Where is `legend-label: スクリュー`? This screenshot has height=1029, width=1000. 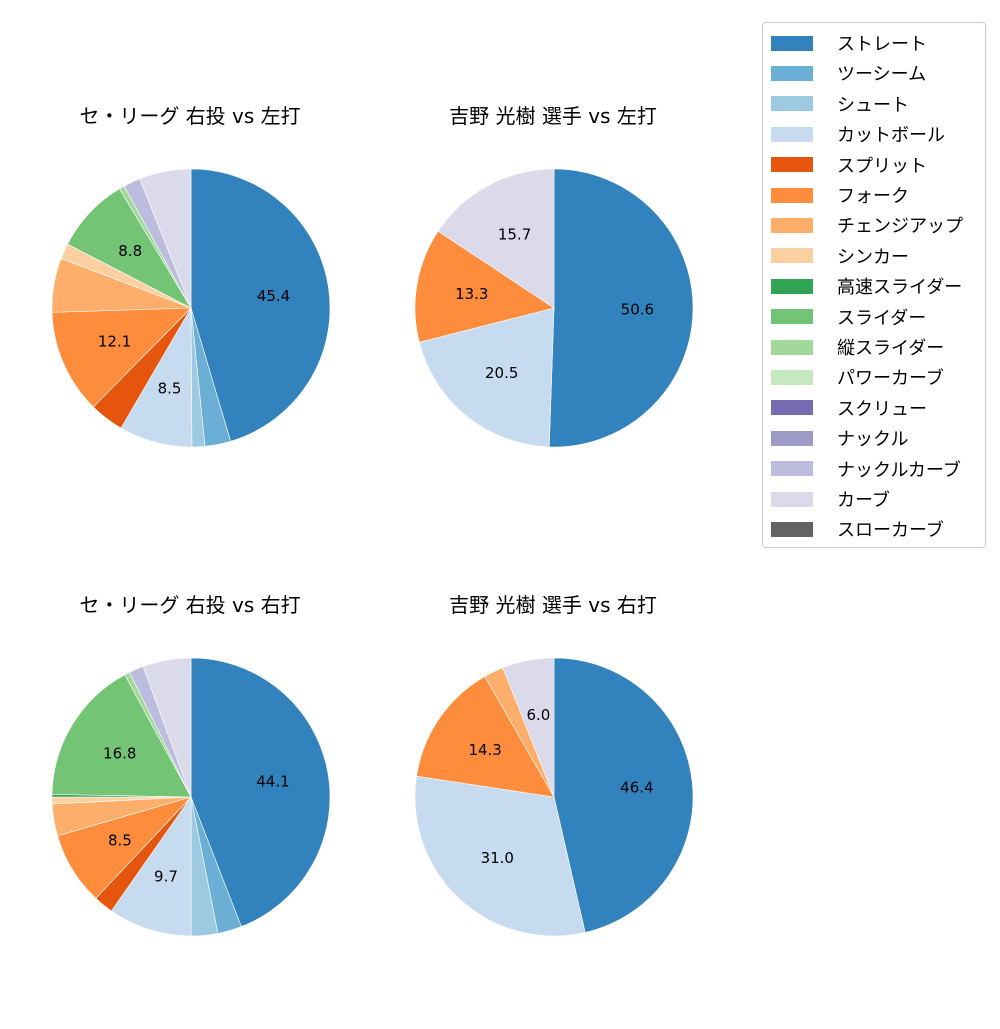 legend-label: スクリュー is located at coordinates (882, 409).